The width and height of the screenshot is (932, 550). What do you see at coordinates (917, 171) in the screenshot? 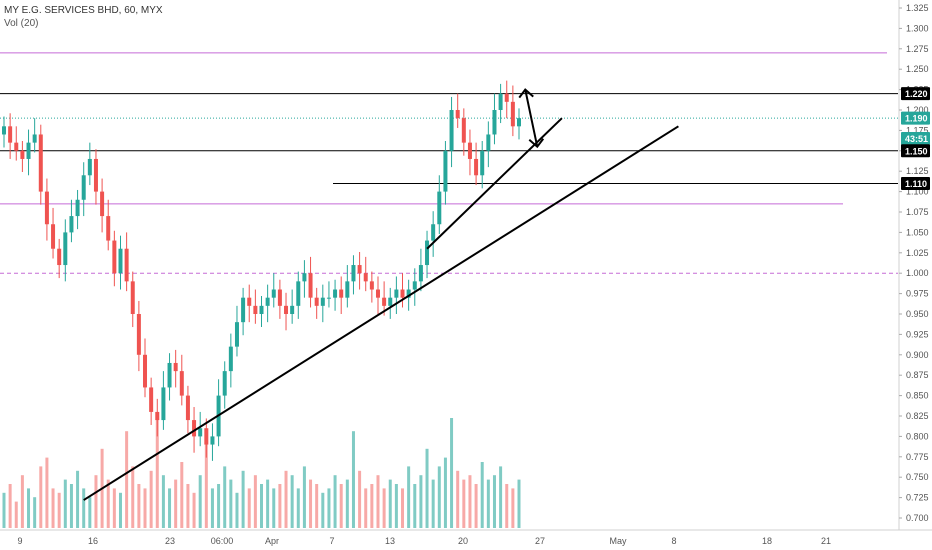
I see `price-tick-label: 1.125` at bounding box center [917, 171].